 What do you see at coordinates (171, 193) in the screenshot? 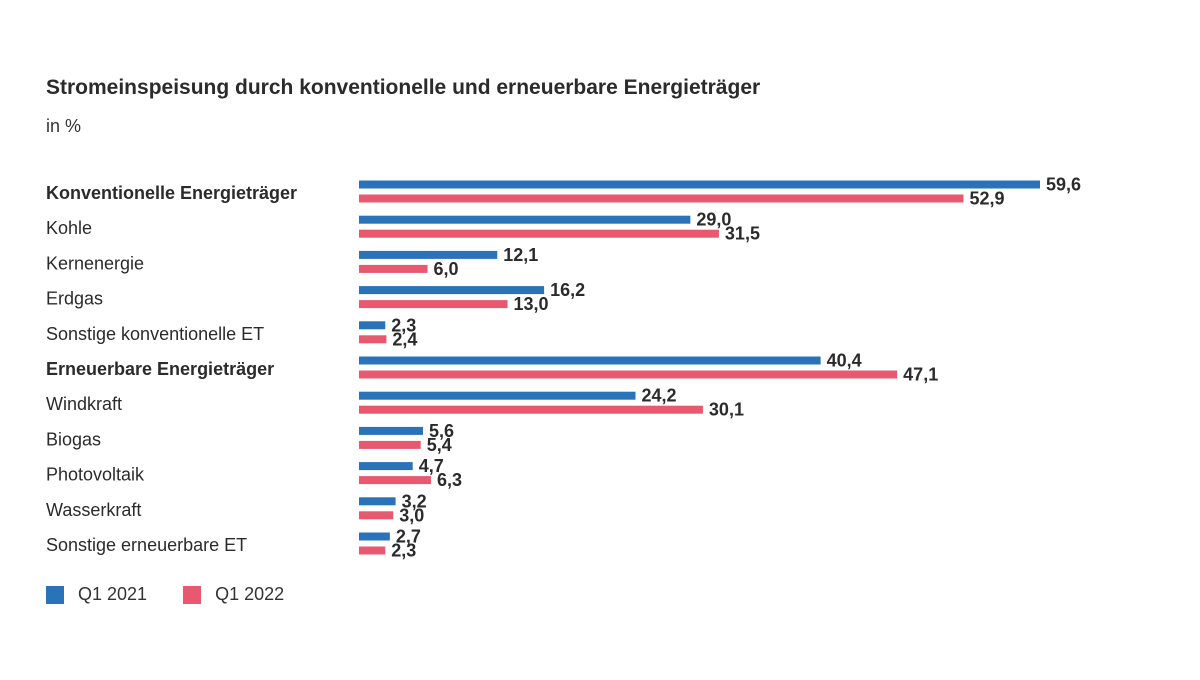
I see `category-label: Konventionelle Energieträger` at bounding box center [171, 193].